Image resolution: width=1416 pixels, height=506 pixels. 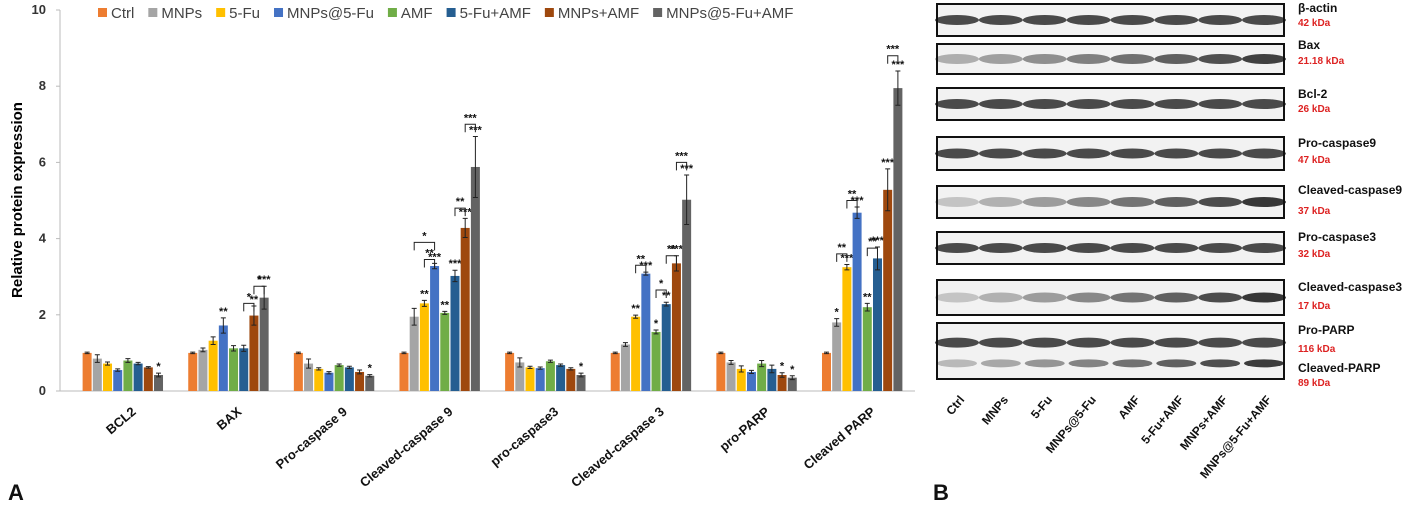 What do you see at coordinates (311, 438) in the screenshot?
I see `x-tick-label: Pro-caspase 9` at bounding box center [311, 438].